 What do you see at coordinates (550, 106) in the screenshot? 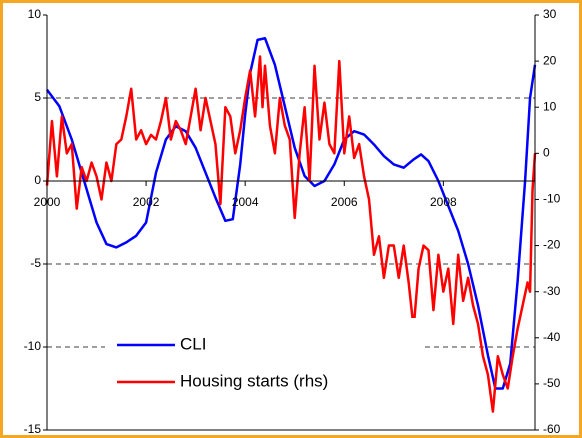
I see `y2-tick-label: 10` at bounding box center [550, 106].